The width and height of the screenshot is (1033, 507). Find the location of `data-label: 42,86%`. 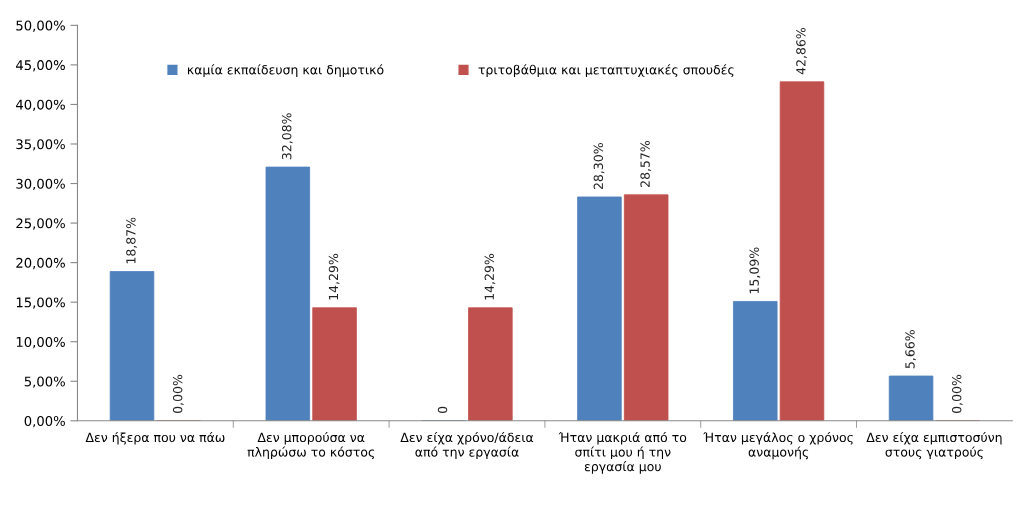

data-label: 42,86% is located at coordinates (801, 51).